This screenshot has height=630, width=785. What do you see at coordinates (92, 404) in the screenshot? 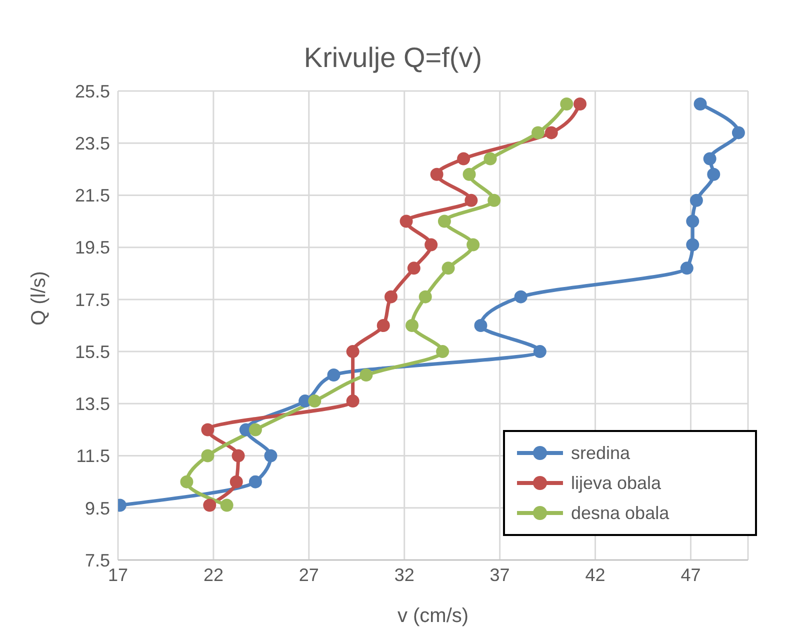
I see `y-tick-label: 13.5` at bounding box center [92, 404].